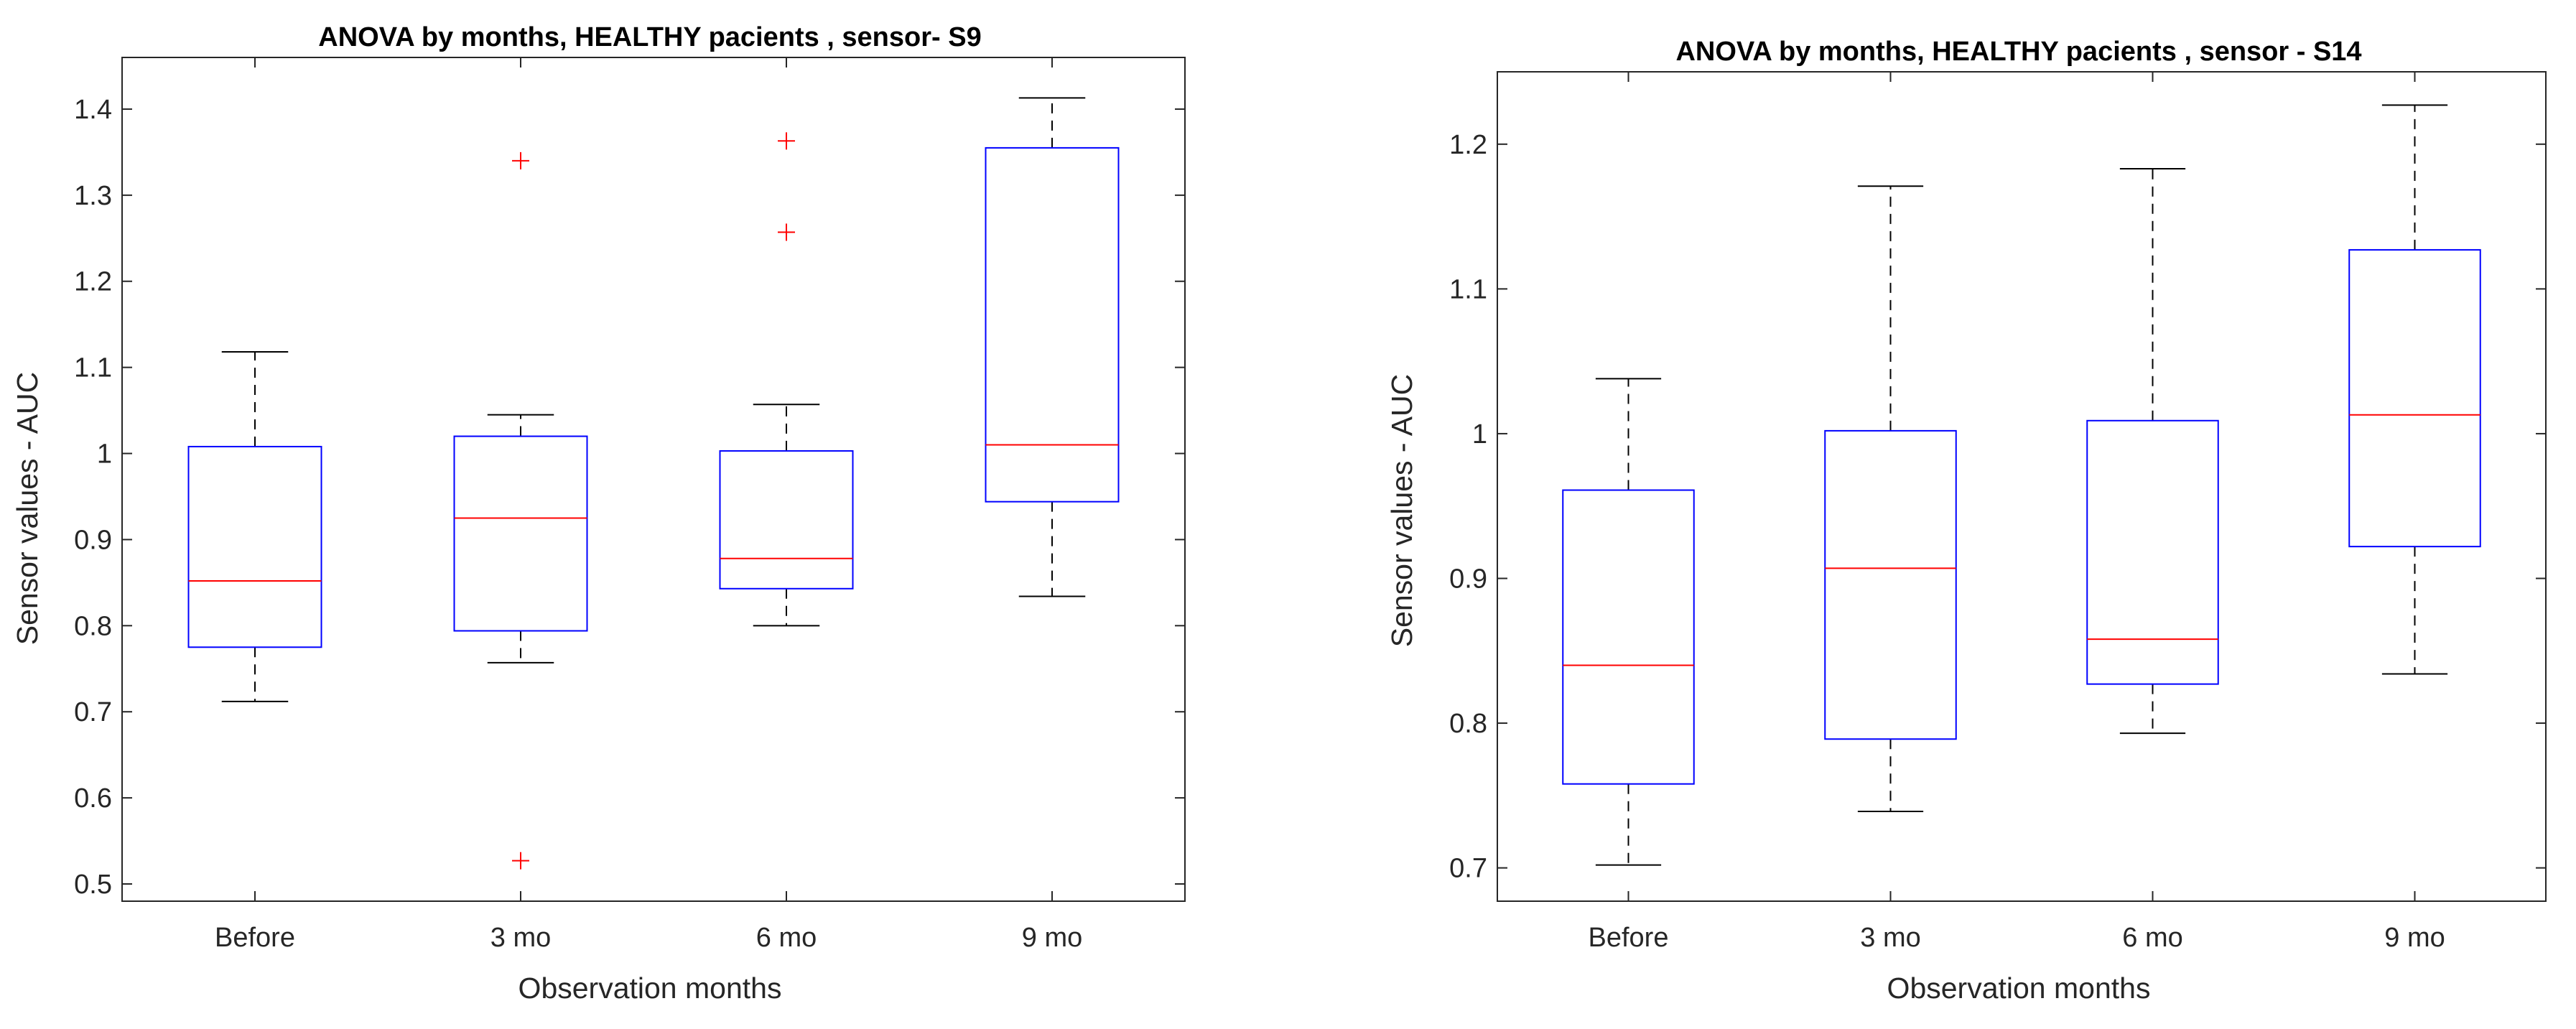  What do you see at coordinates (93, 798) in the screenshot?
I see `y-tick-label: 0.6` at bounding box center [93, 798].